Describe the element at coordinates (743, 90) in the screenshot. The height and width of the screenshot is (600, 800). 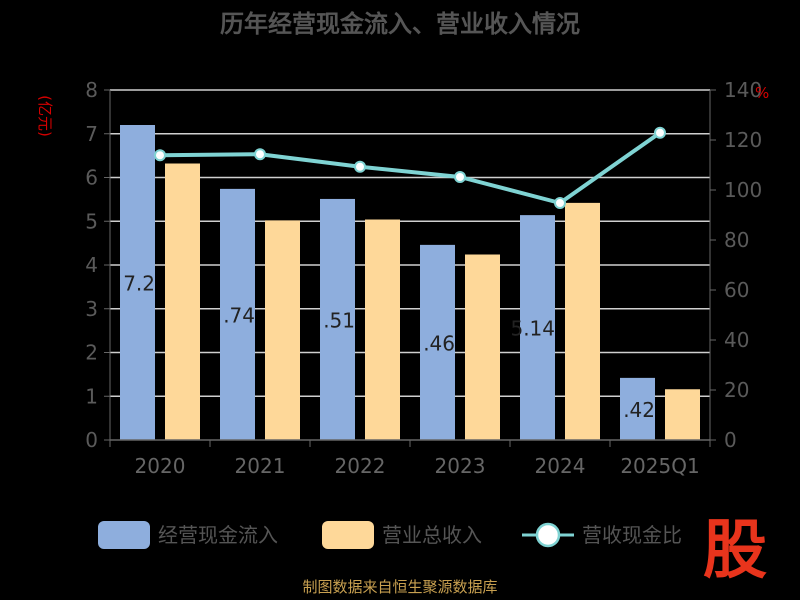
I see `y-right-tick-label: 140` at that location.